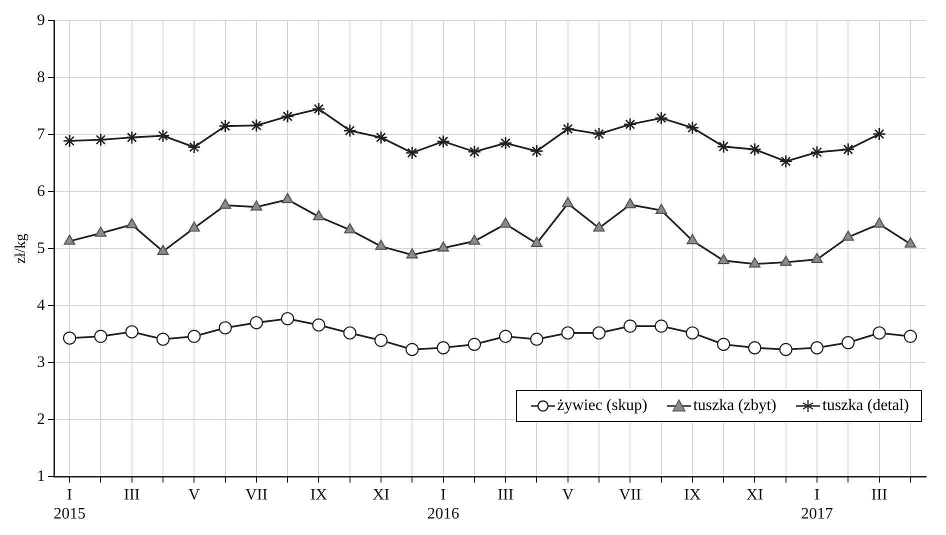 The height and width of the screenshot is (535, 946). What do you see at coordinates (41, 419) in the screenshot?
I see `y-tick-label: 2` at bounding box center [41, 419].